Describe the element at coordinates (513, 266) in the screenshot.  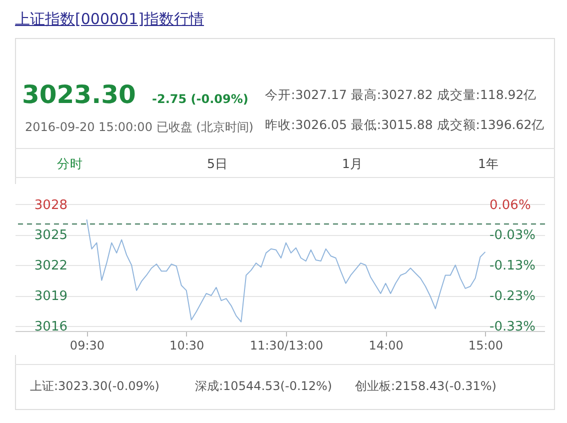
I see `y2-tick-label: -0.13%` at that location.